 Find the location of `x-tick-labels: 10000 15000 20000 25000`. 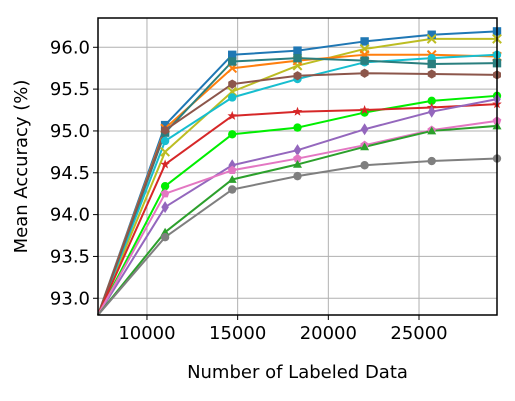

x-tick-labels: 10000 15000 20000 25000 is located at coordinates (282, 333).